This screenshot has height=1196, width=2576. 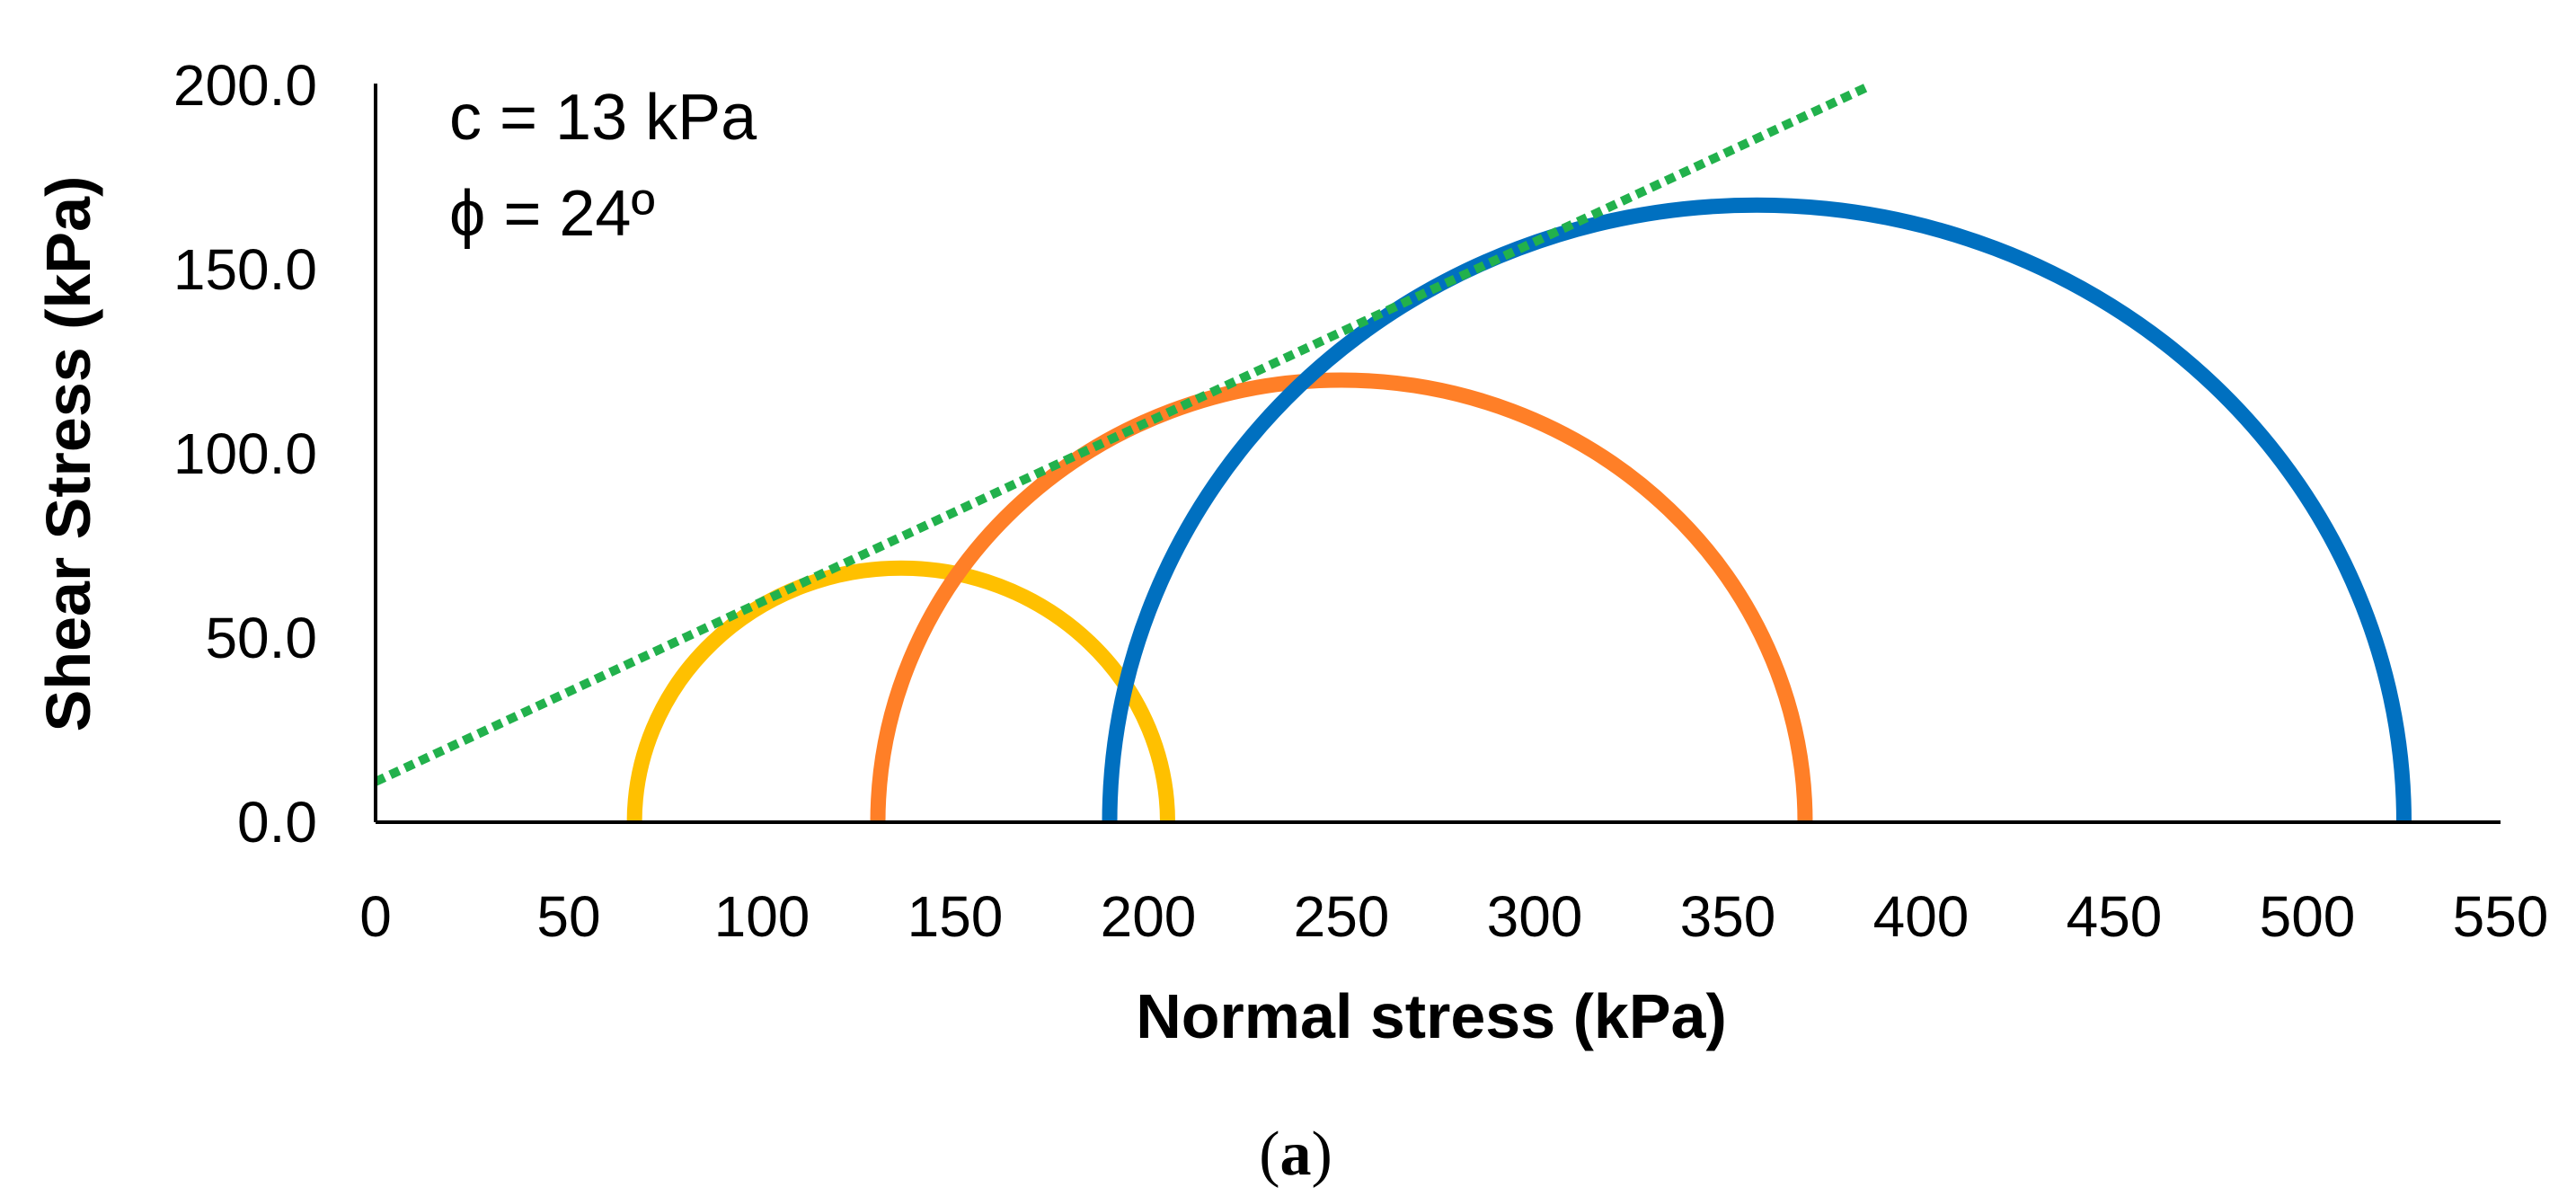 What do you see at coordinates (552, 214) in the screenshot?
I see `friction-angle-annotation: ϕ = 24º` at bounding box center [552, 214].